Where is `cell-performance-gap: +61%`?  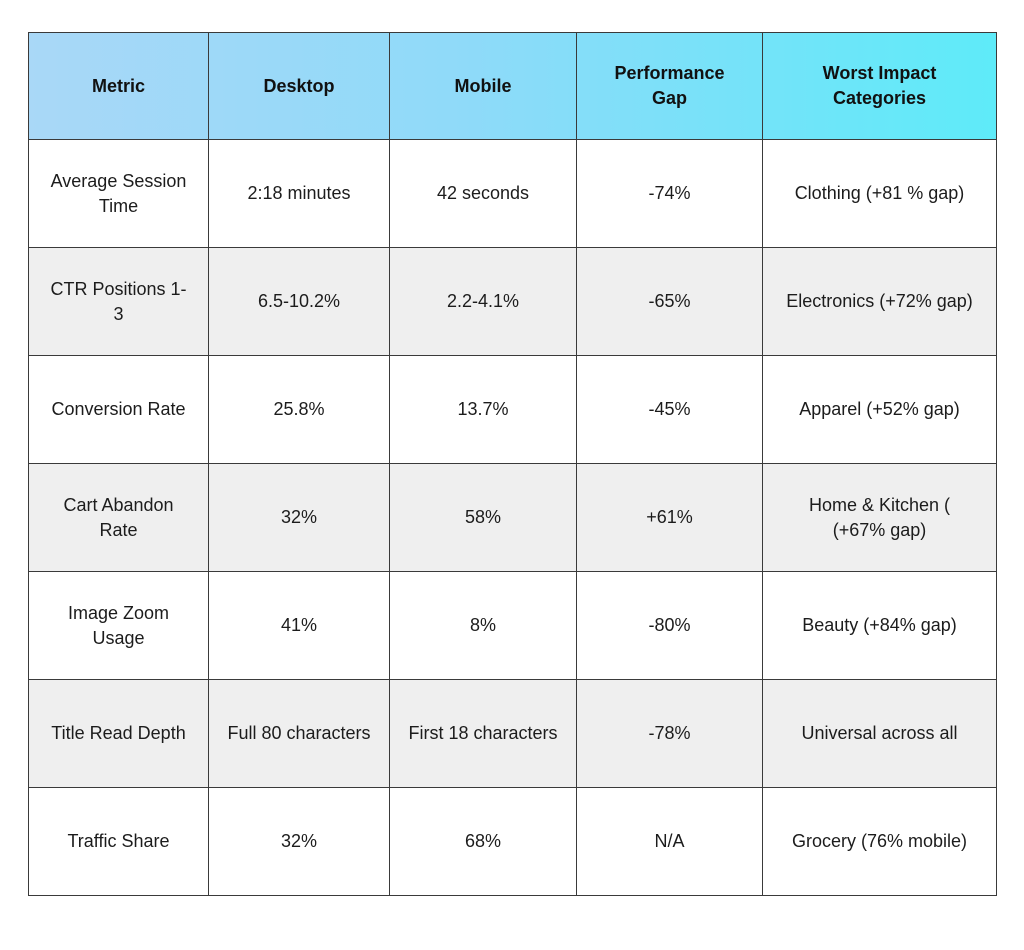 cell-performance-gap: +61% is located at coordinates (669, 517).